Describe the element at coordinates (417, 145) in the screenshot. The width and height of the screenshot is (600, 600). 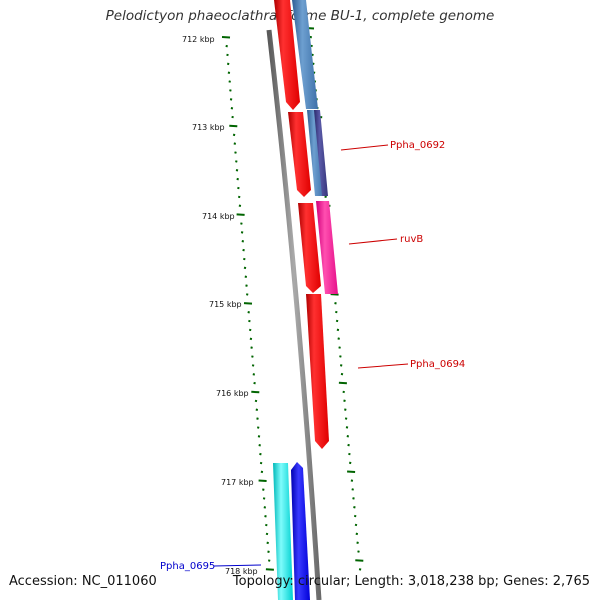
I see `gene-label-ppha0692: Ppha_0692` at that location.